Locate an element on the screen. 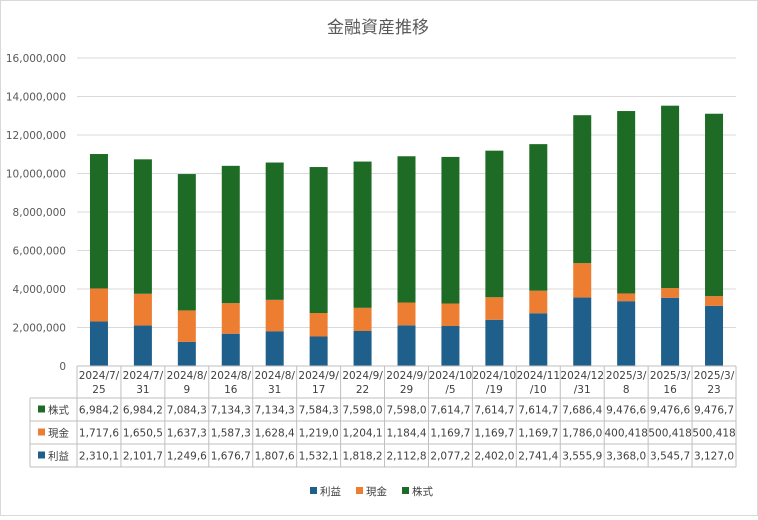  y-tick-label: 14,000,000 is located at coordinates (36, 98).